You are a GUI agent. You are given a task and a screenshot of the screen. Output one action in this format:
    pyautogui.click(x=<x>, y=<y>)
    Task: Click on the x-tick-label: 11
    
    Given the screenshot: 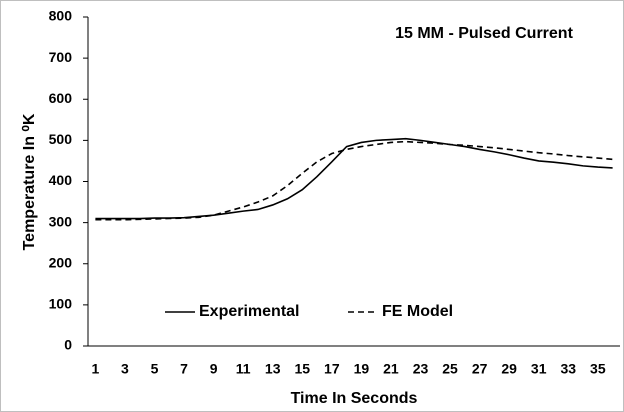 What is the action you would take?
    pyautogui.click(x=243, y=369)
    